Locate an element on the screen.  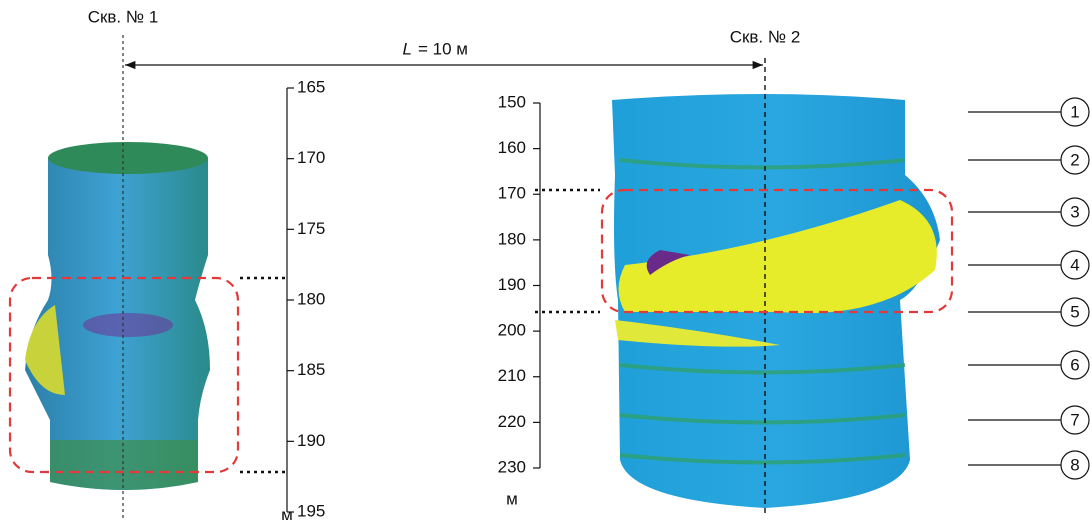
distance-symbol: L is located at coordinates (407, 48).